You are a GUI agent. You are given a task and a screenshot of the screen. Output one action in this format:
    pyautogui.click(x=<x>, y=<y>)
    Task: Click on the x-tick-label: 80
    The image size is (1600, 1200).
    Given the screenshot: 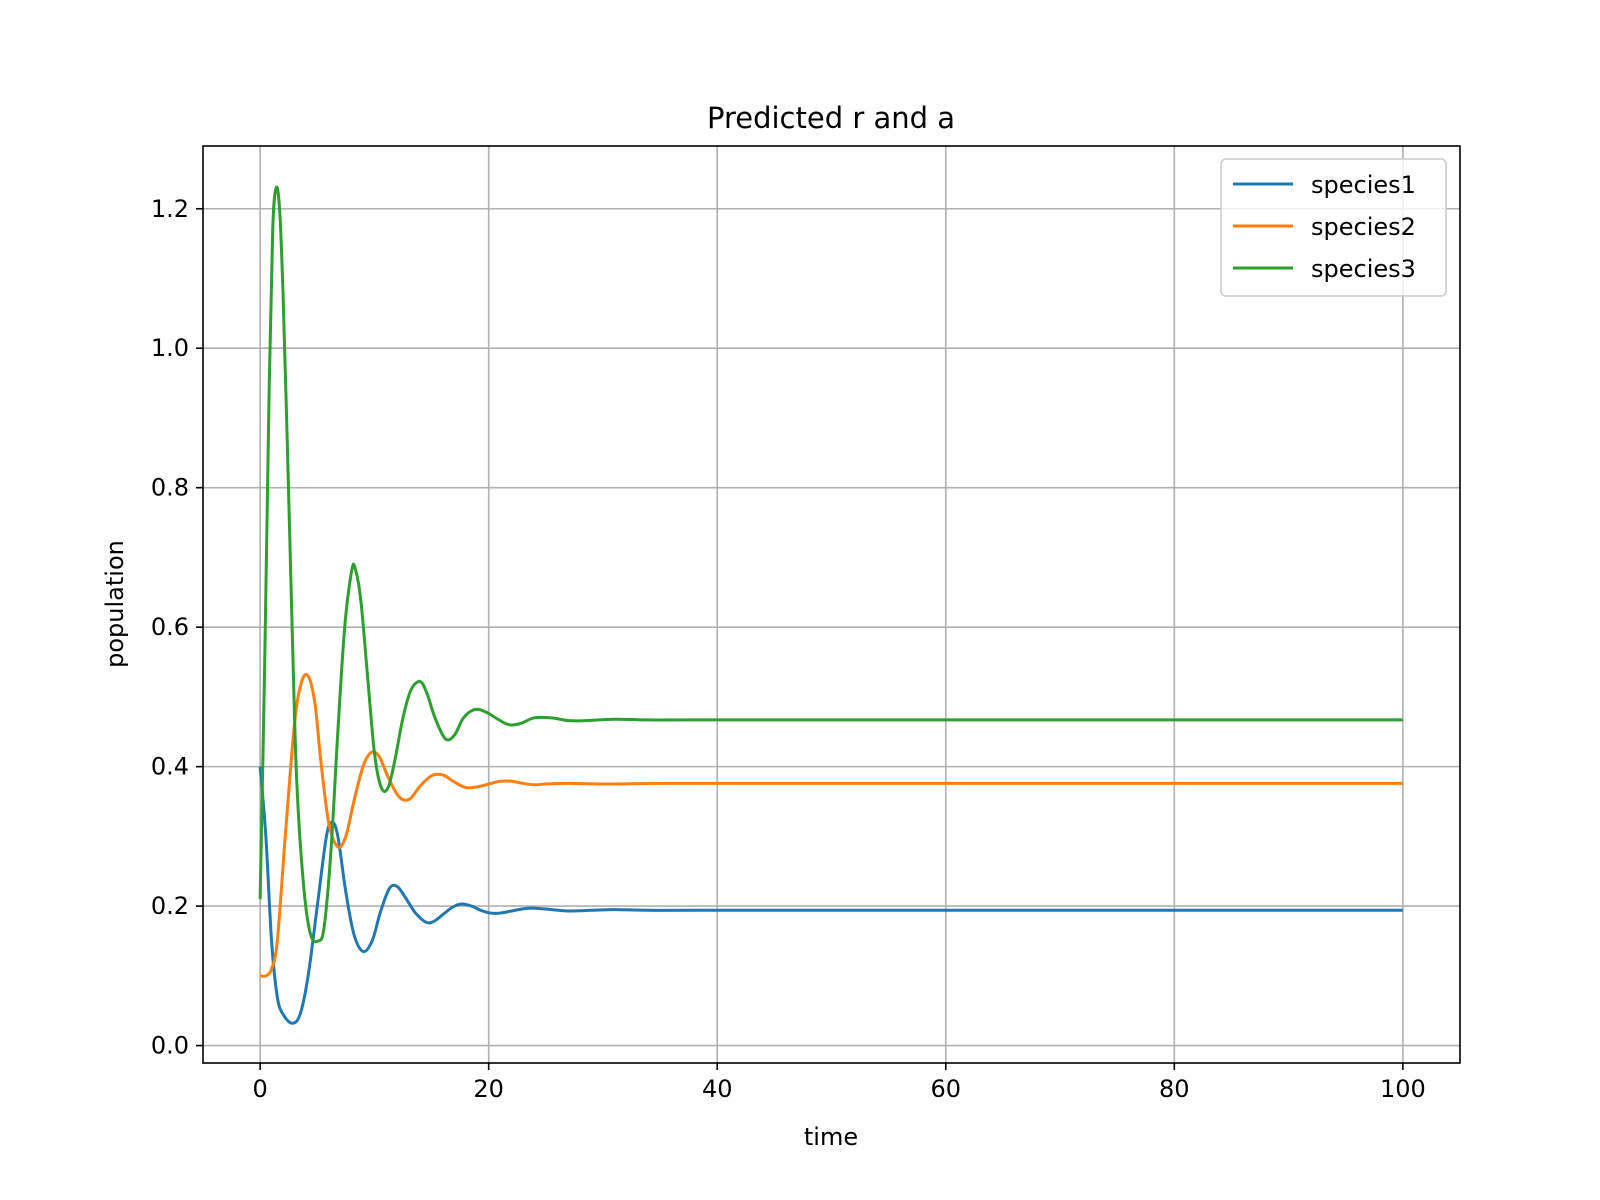 What is the action you would take?
    pyautogui.click(x=1174, y=1089)
    